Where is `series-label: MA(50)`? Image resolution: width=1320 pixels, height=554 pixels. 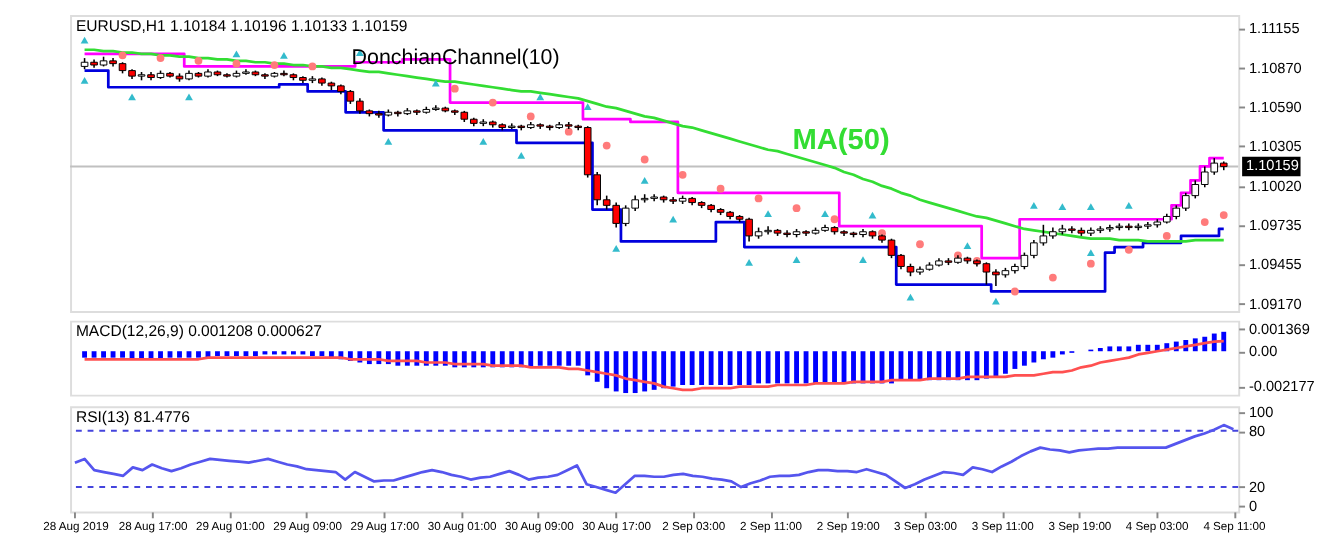 series-label: MA(50) is located at coordinates (841, 141).